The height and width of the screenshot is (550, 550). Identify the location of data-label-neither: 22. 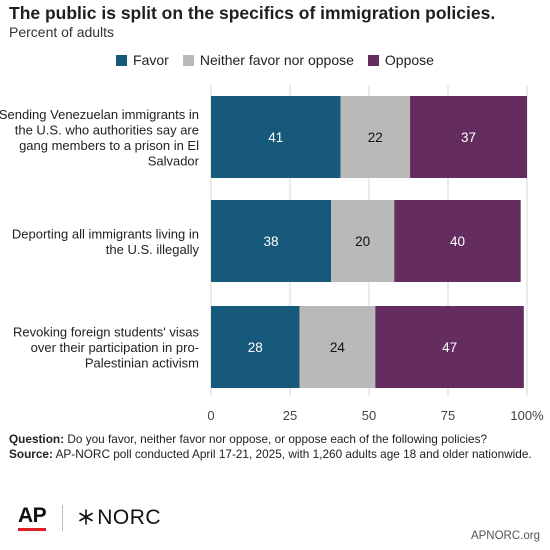
(375, 137).